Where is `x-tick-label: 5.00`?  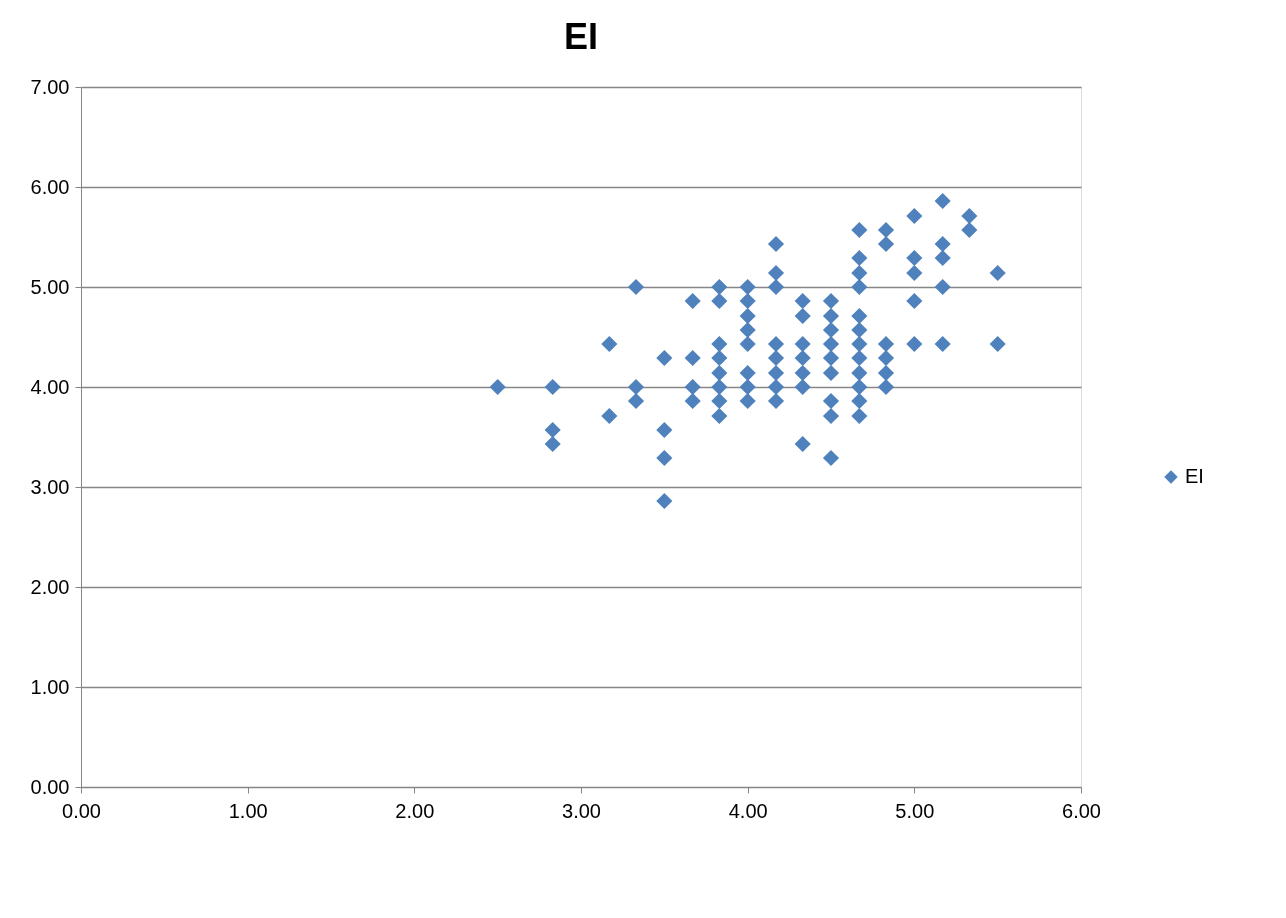
x-tick-label: 5.00 is located at coordinates (915, 810).